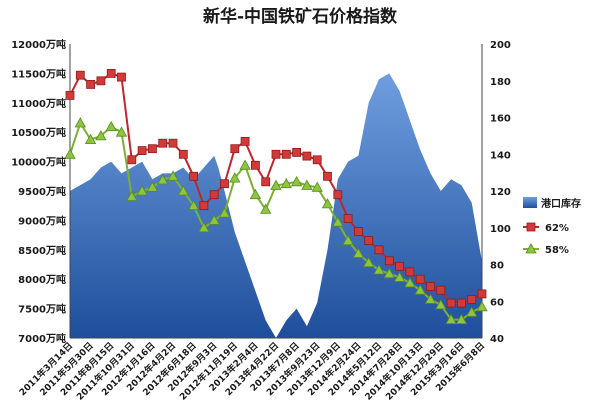  What do you see at coordinates (557, 228) in the screenshot?
I see `legend-label-62: 62%` at bounding box center [557, 228].